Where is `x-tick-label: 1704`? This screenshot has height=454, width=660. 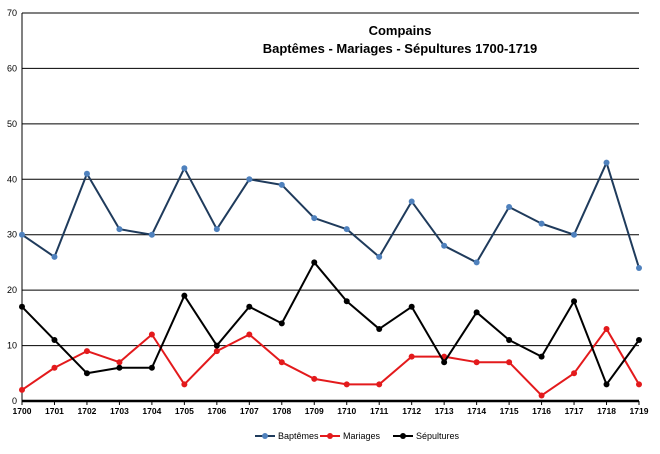 x-tick-label: 1704 is located at coordinates (151, 411).